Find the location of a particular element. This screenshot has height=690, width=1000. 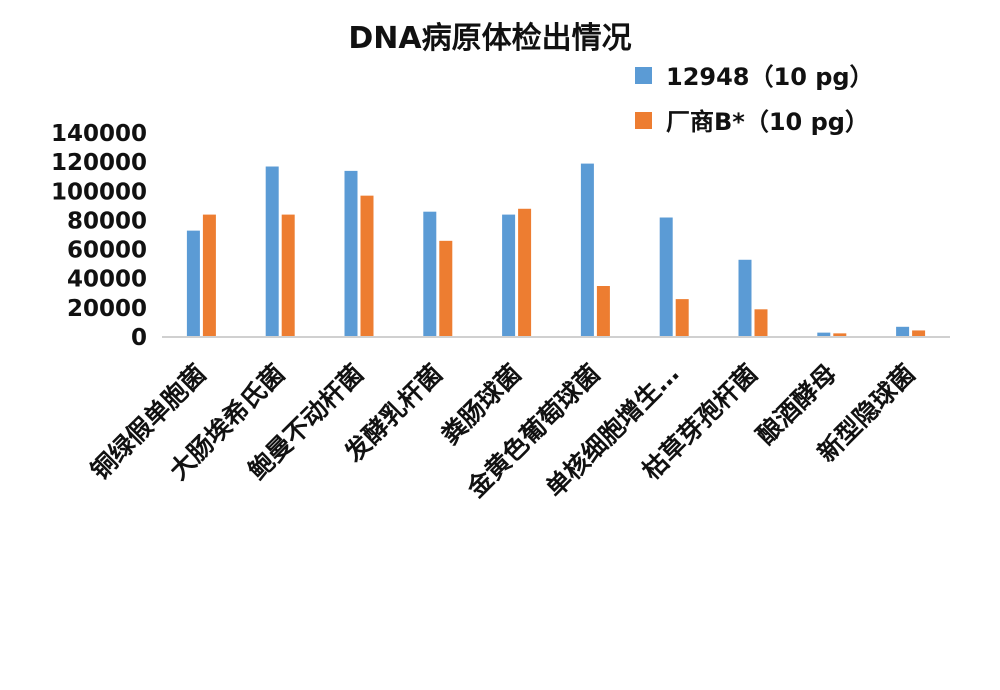

x-tick-label: 金黄色葡萄球菌 is located at coordinates (533, 431).